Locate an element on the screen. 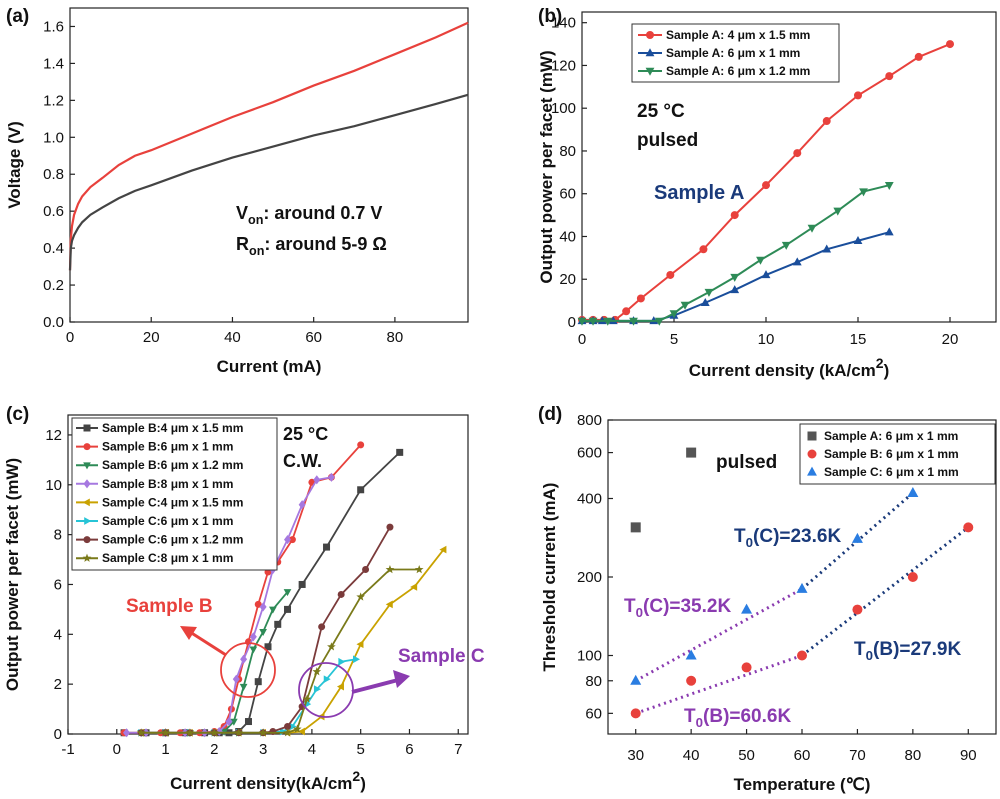 The width and height of the screenshot is (1000, 799). x-tick-label: 6 is located at coordinates (409, 749).